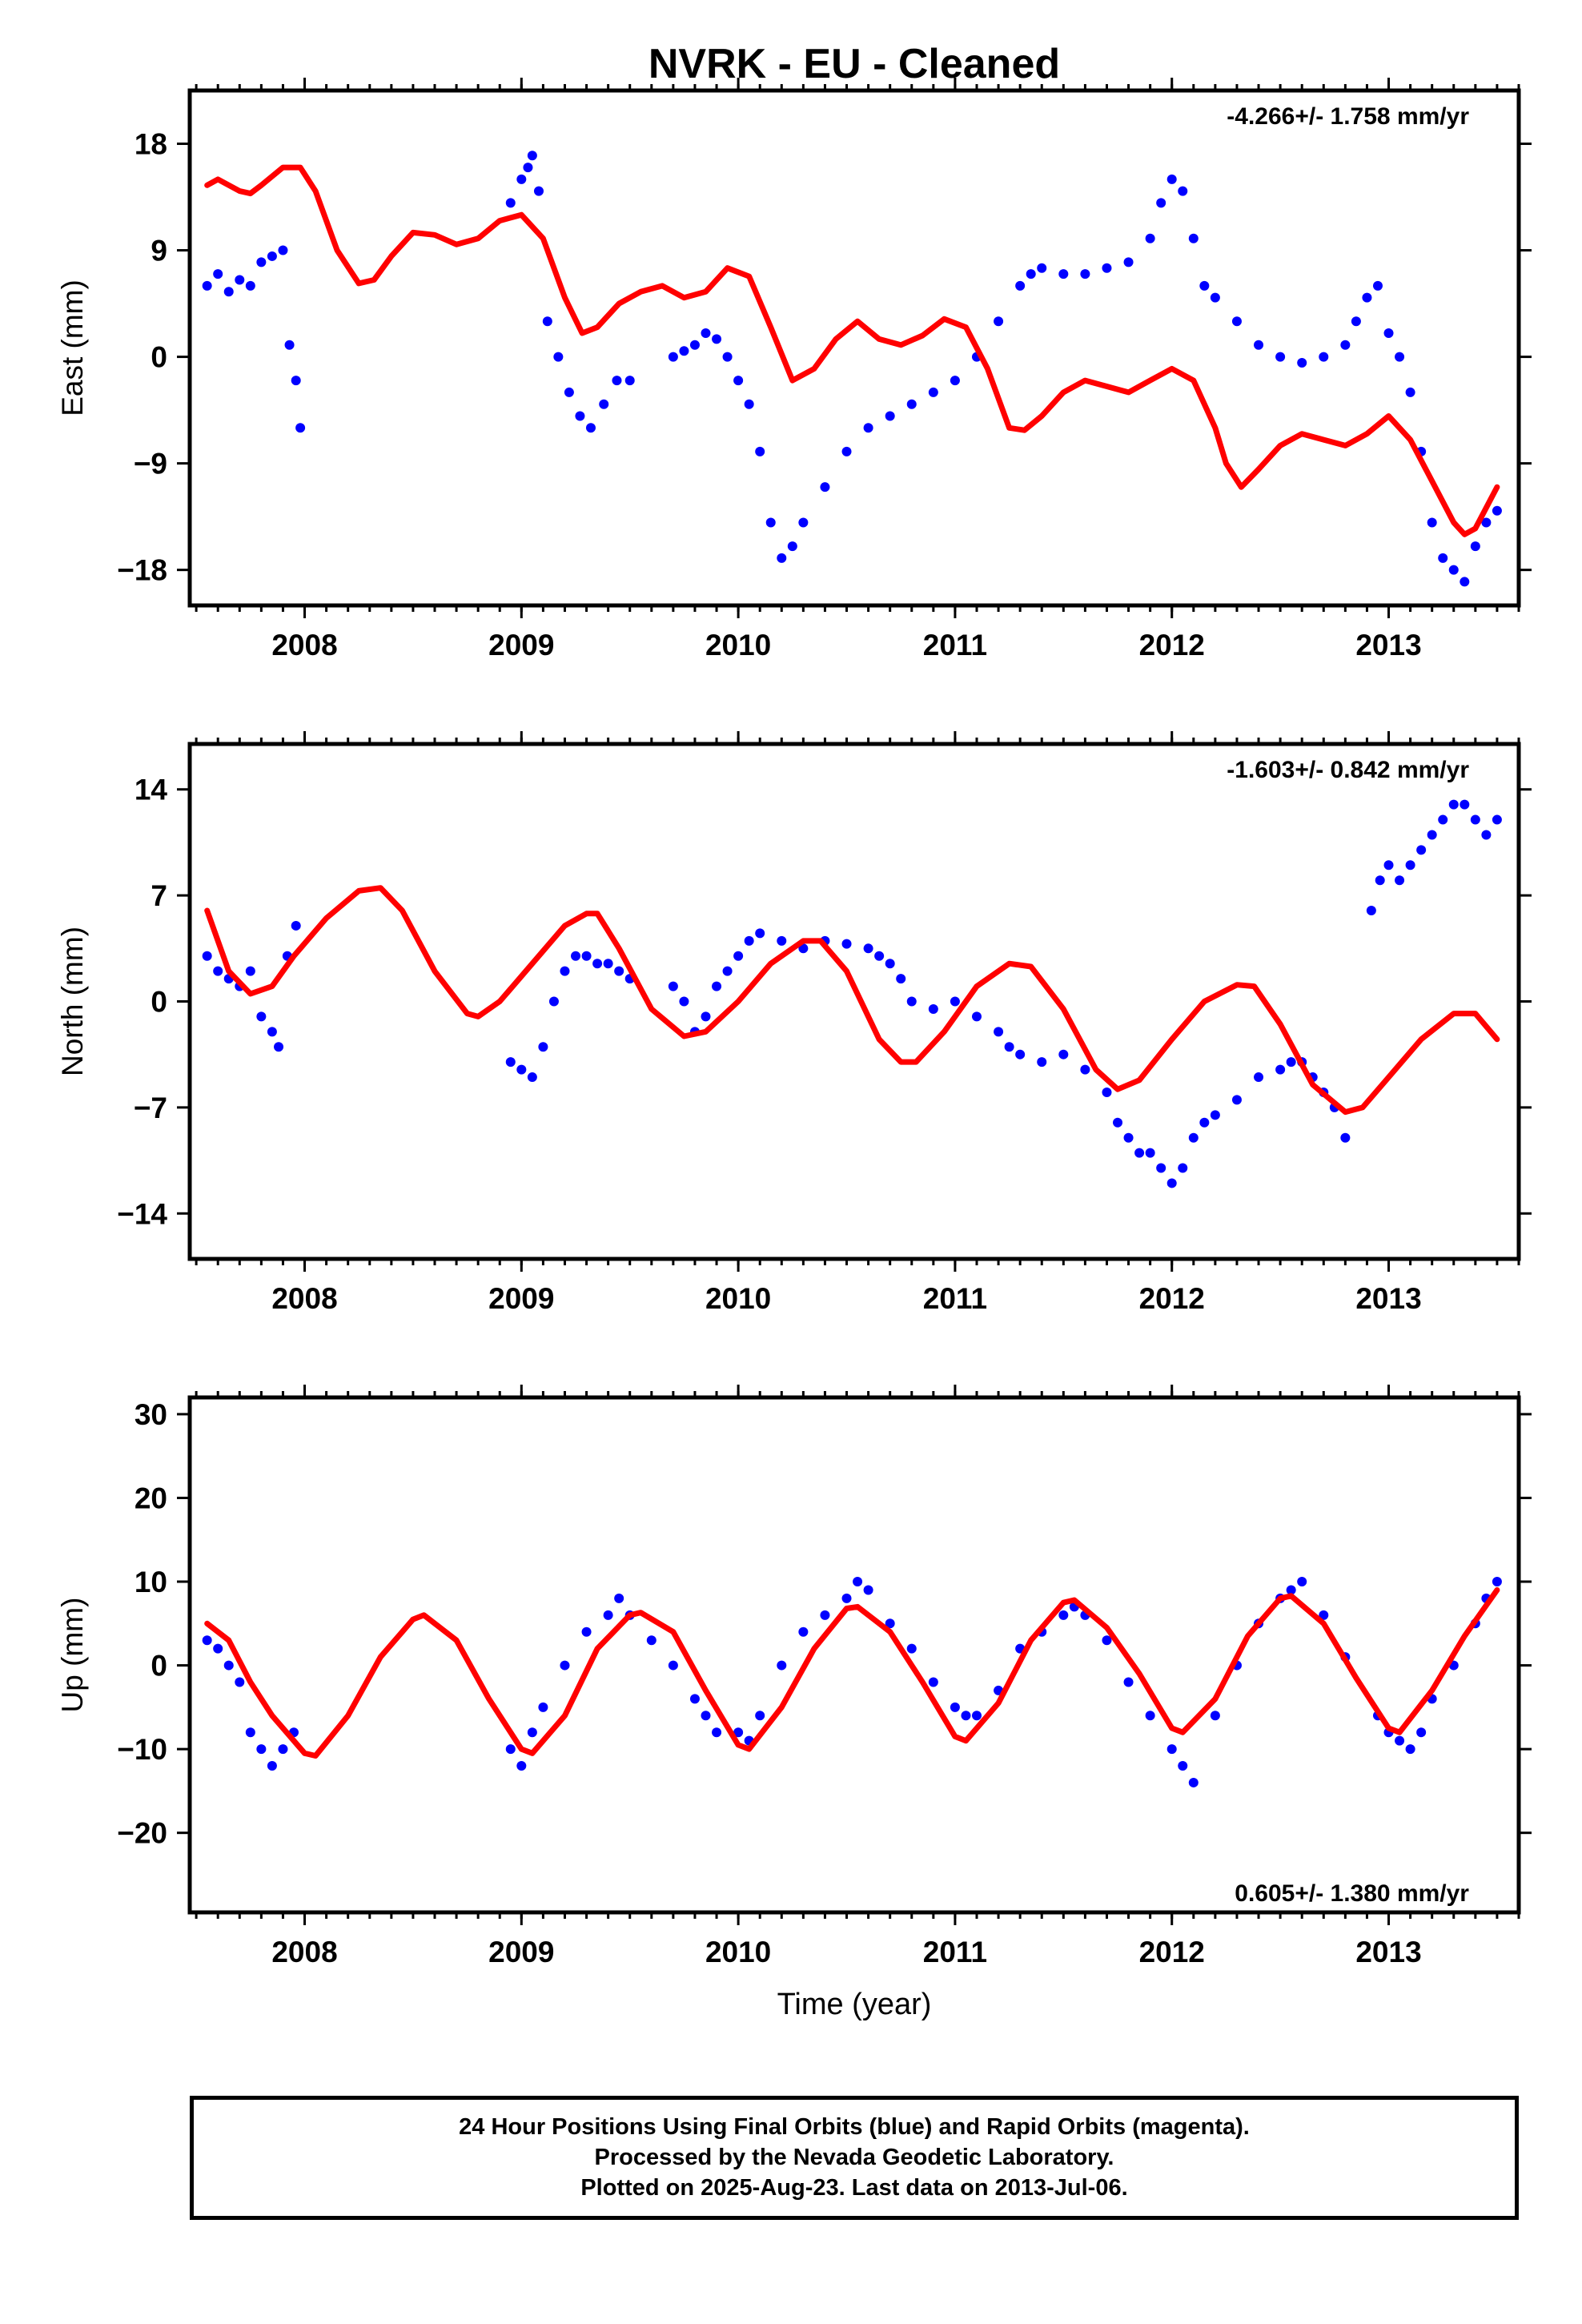  Describe the element at coordinates (159, 251) in the screenshot. I see `y-tick-label: 9` at that location.